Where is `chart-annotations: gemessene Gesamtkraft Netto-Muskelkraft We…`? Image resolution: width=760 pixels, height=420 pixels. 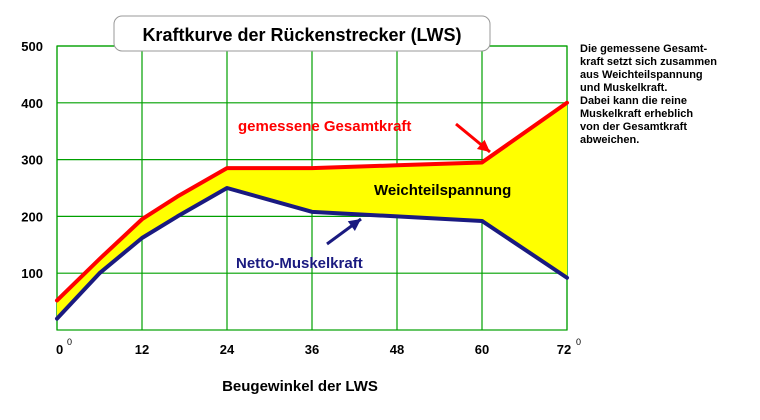 chart-annotations: gemessene Gesamtkraft Netto-Muskelkraft We… is located at coordinates (373, 195).